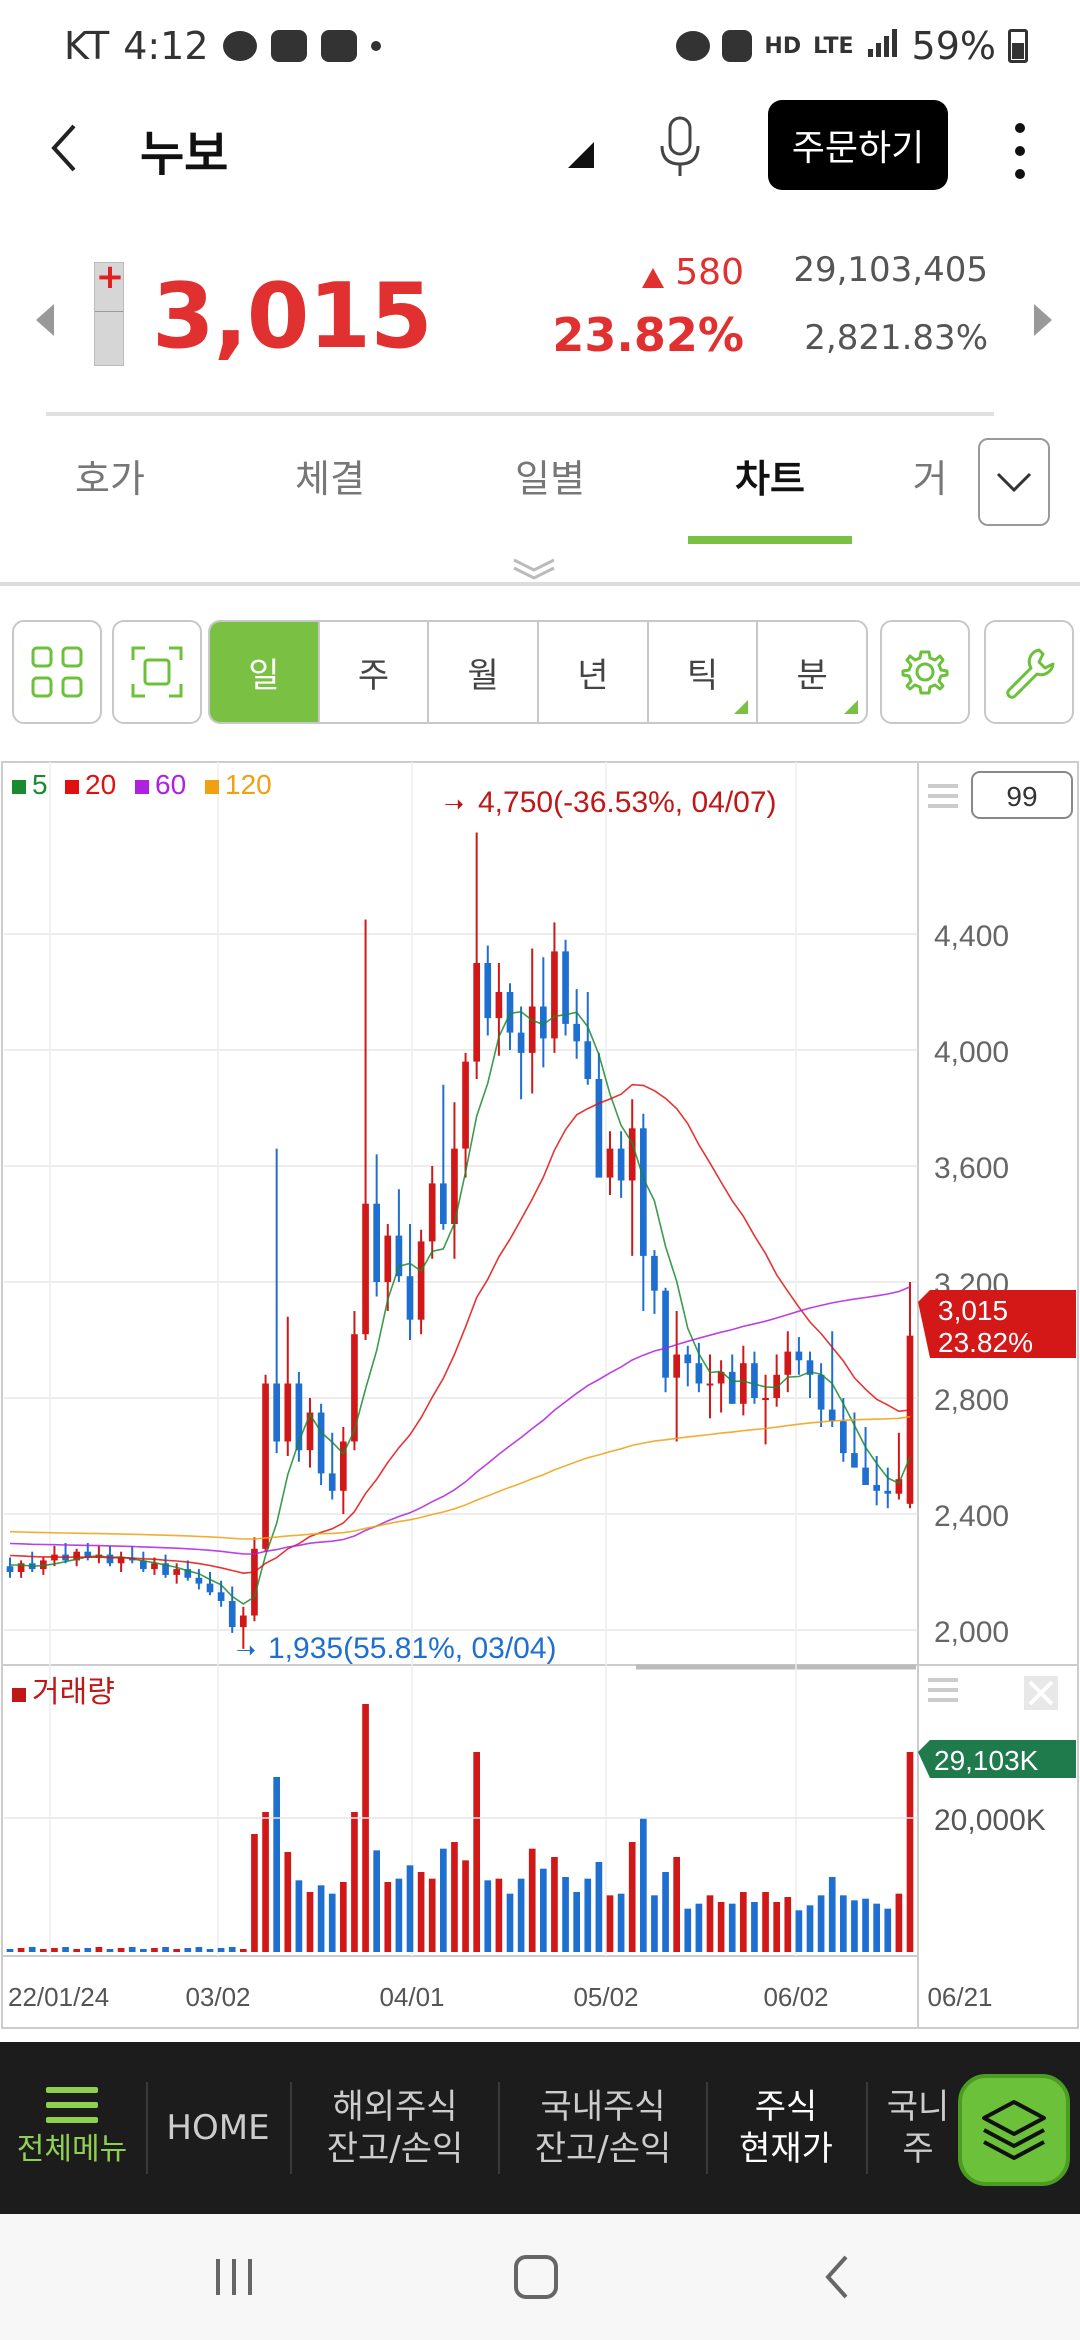  I want to click on period-monthly: 월, so click(482, 672).